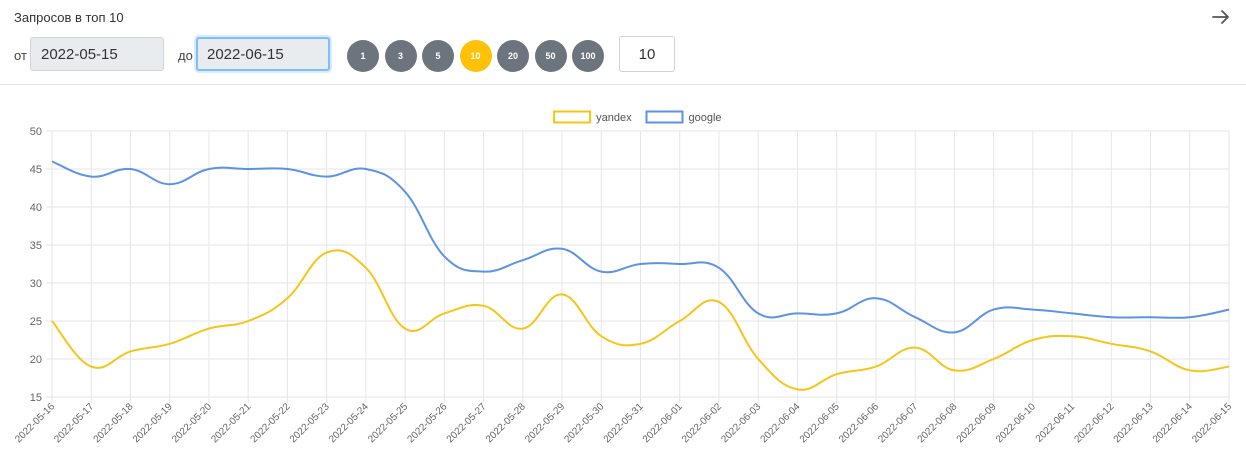 The width and height of the screenshot is (1246, 469). I want to click on legend-swatch-google, so click(664, 117).